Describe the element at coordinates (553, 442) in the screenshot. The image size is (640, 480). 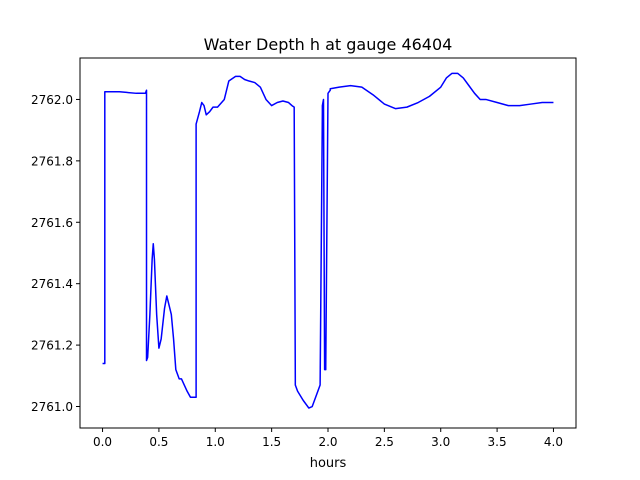
I see `x-tick-label: 4.0` at that location.